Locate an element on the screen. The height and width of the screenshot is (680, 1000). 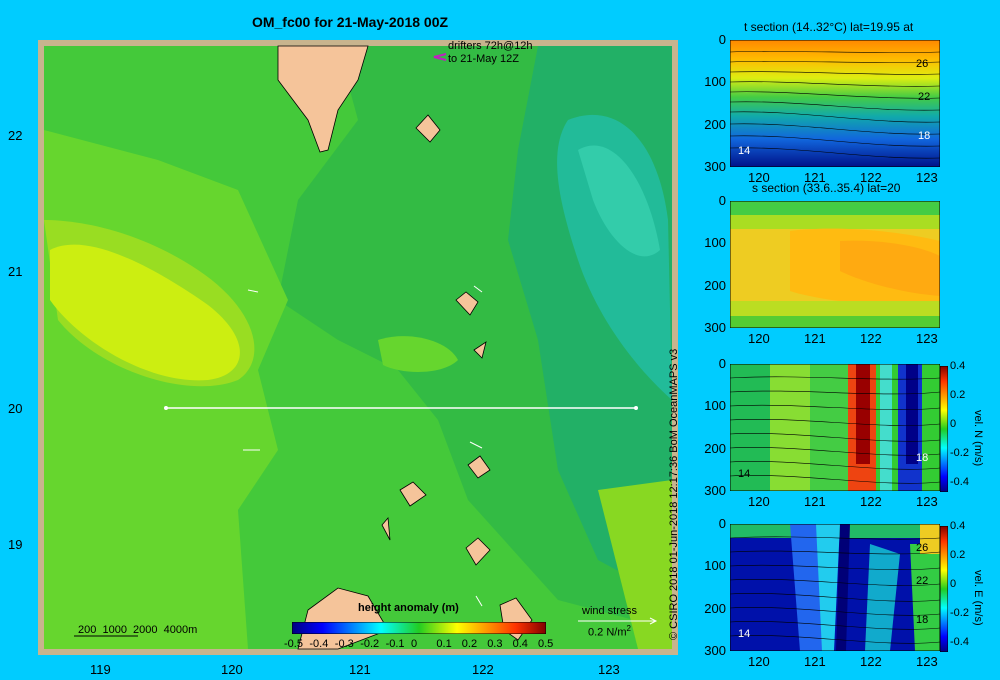
v-section-lon-tick: 123 is located at coordinates (927, 501).